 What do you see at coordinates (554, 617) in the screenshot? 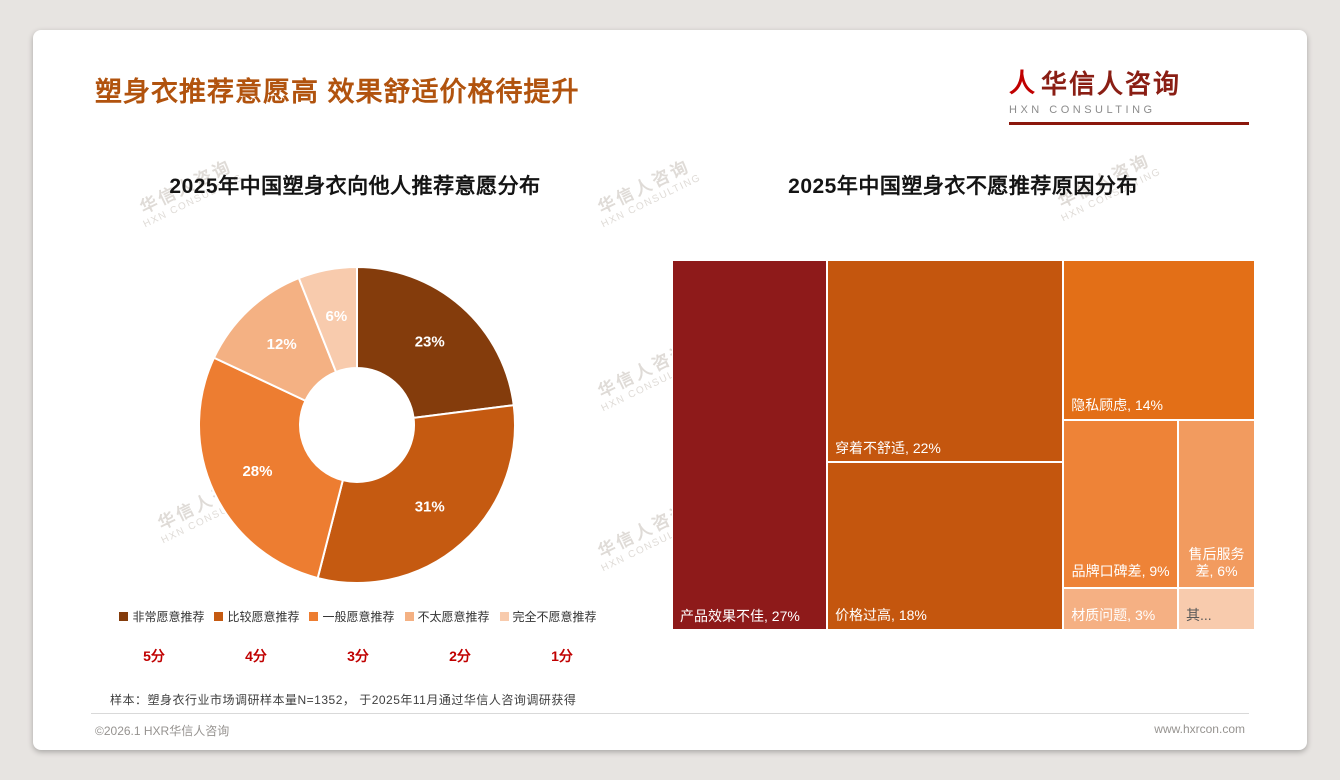
I see `legend-label: 完全不愿意推荐` at bounding box center [554, 617].